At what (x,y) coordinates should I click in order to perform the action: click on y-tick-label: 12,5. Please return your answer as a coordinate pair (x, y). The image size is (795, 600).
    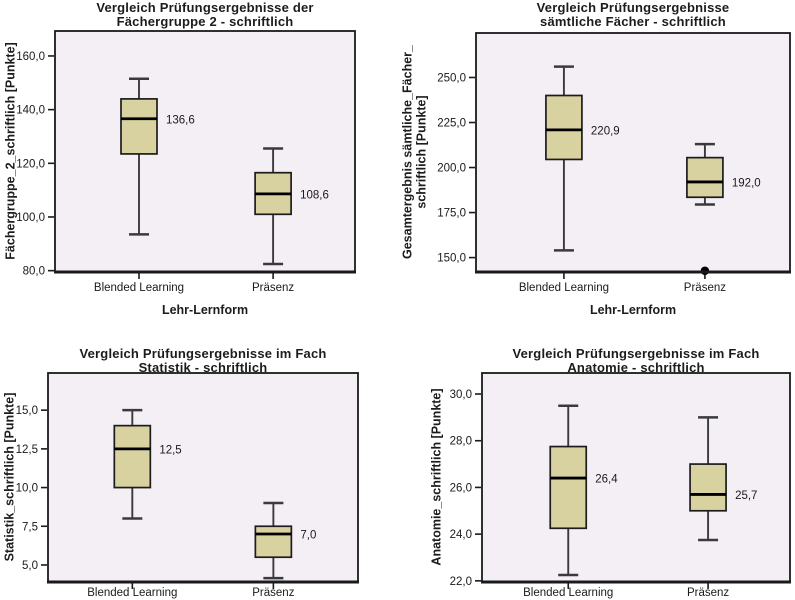
    Looking at the image, I should click on (27, 450).